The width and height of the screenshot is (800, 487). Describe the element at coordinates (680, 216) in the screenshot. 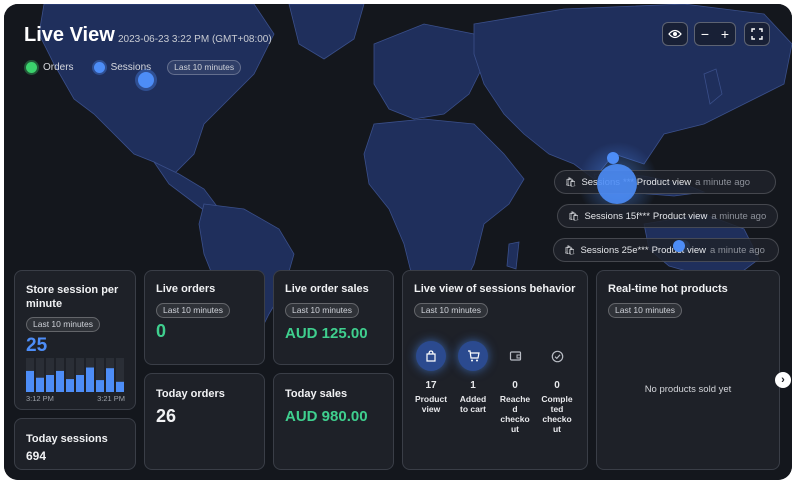

I see `session-product: Product view` at that location.